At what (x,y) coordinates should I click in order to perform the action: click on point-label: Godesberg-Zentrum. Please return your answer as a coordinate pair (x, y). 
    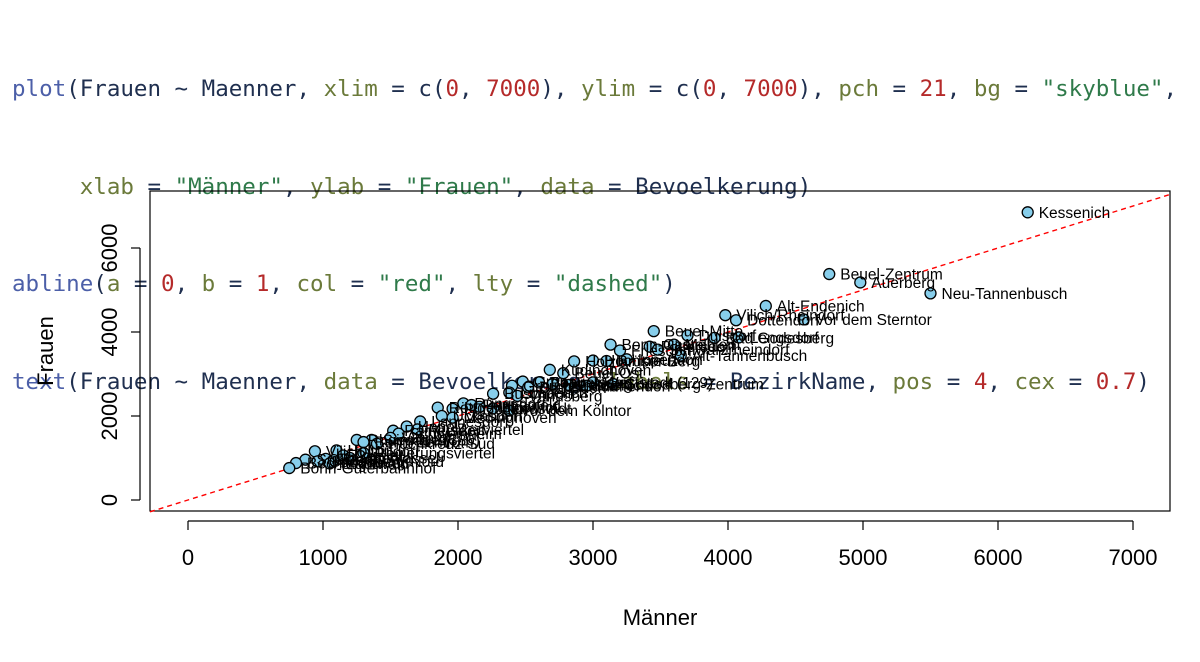
    Looking at the image, I should click on (694, 385).